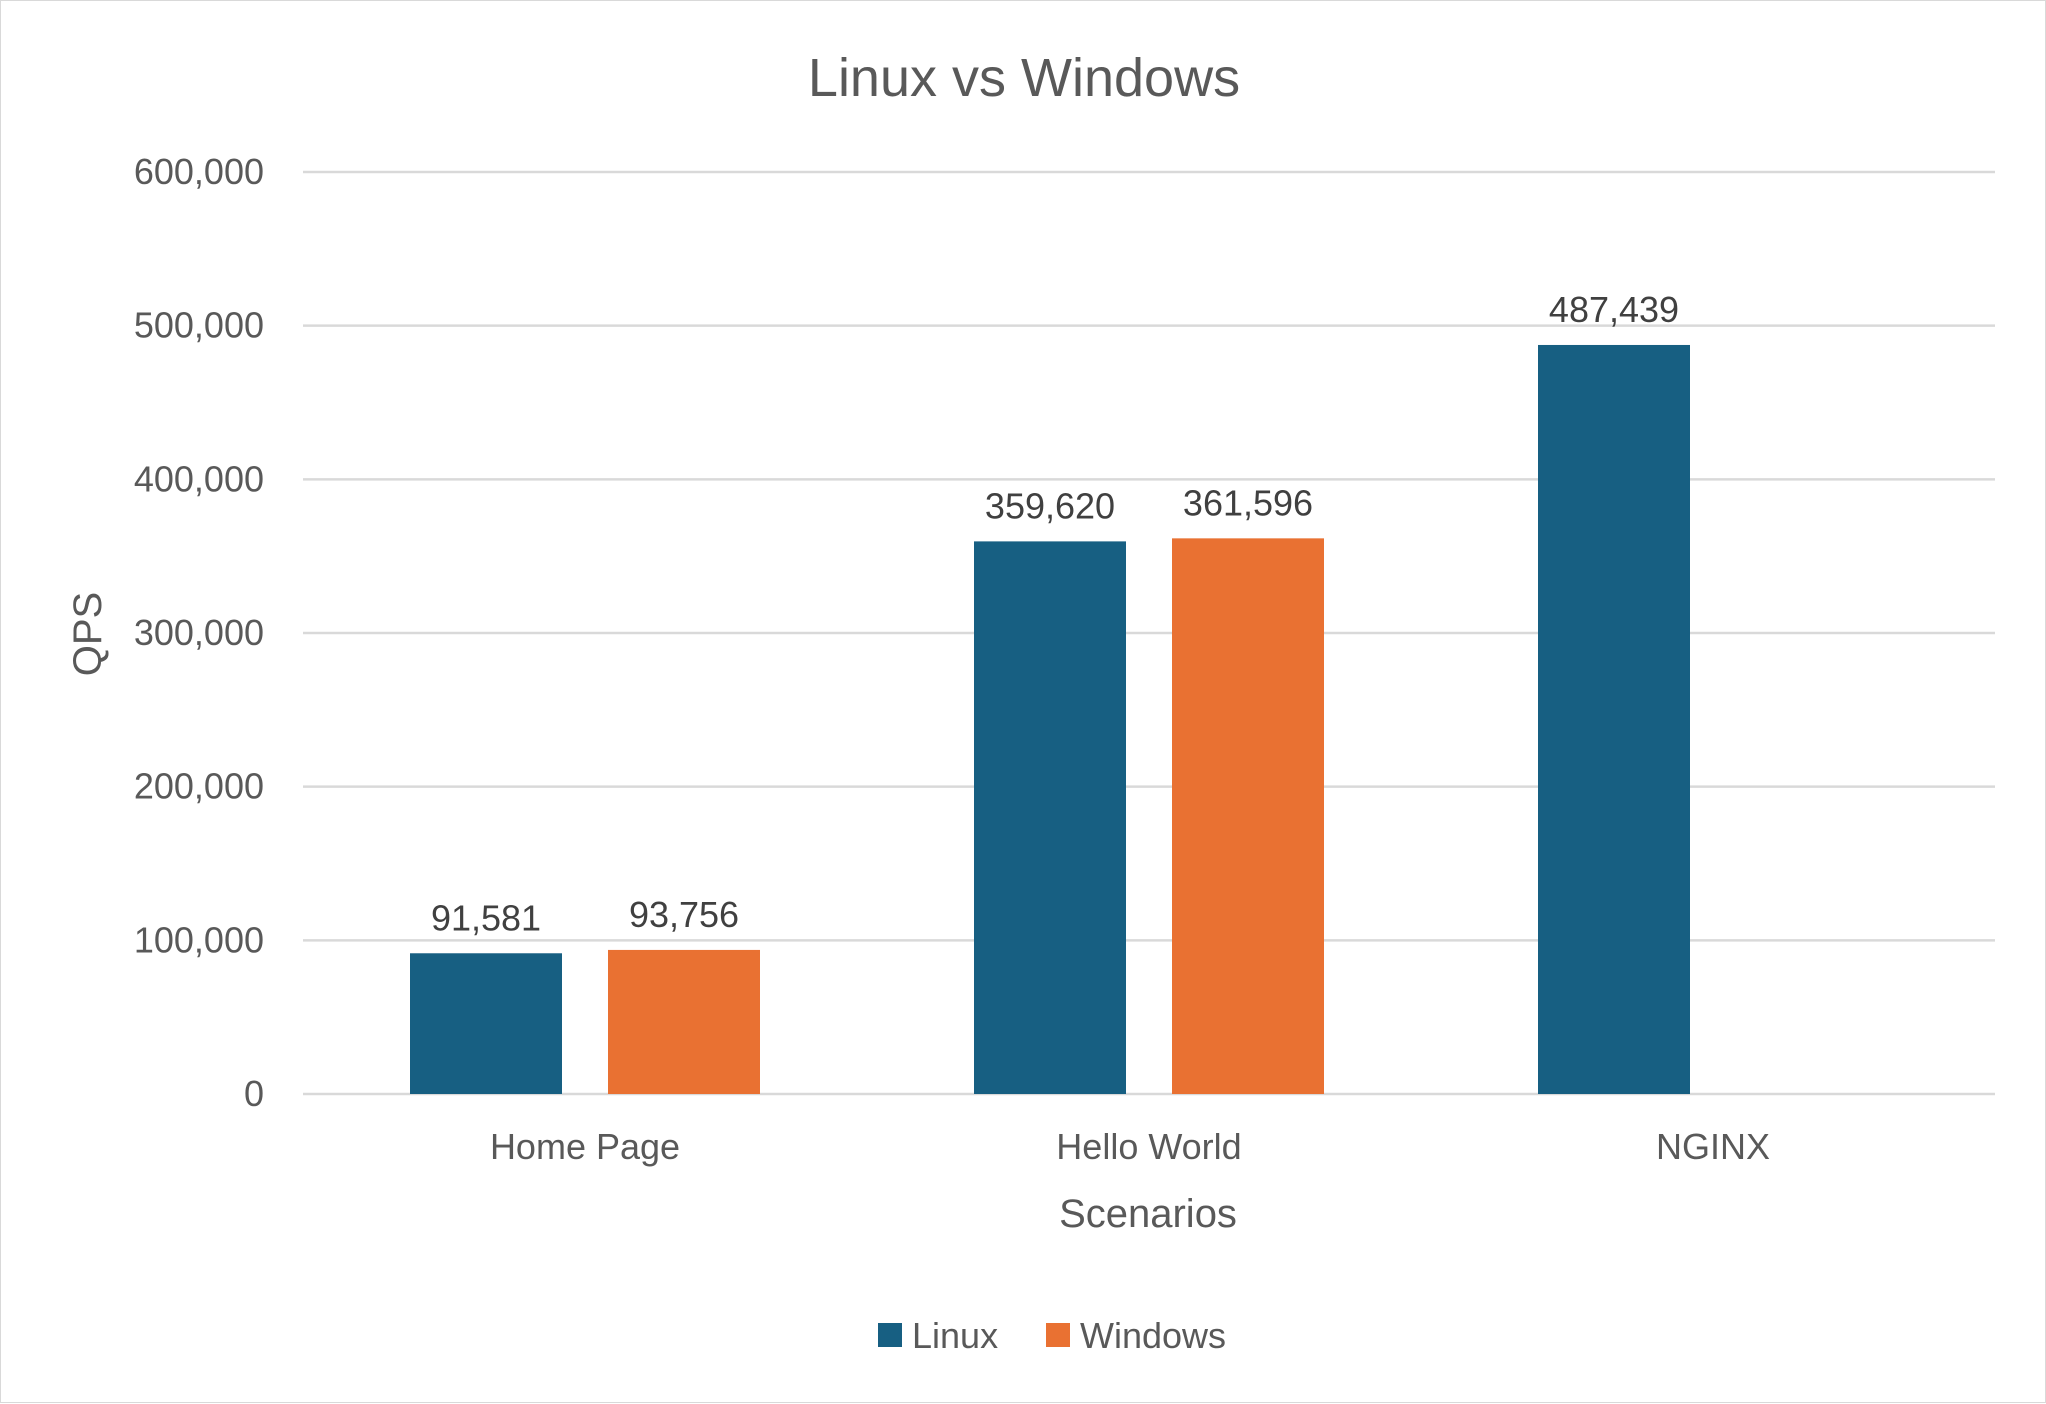  What do you see at coordinates (486, 1023) in the screenshot?
I see `bar-linux-home-page` at bounding box center [486, 1023].